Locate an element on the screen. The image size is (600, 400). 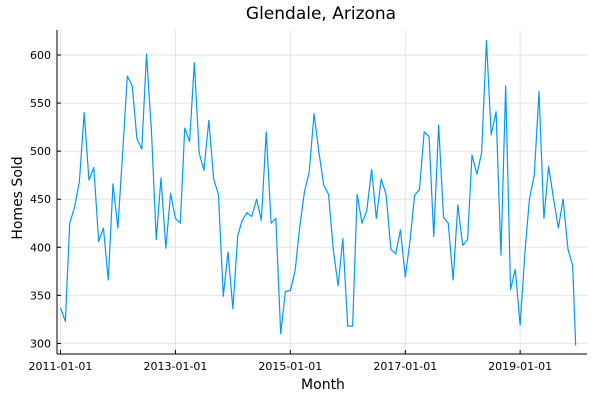
x-tick-label: 2013-01-01 is located at coordinates (175, 366).